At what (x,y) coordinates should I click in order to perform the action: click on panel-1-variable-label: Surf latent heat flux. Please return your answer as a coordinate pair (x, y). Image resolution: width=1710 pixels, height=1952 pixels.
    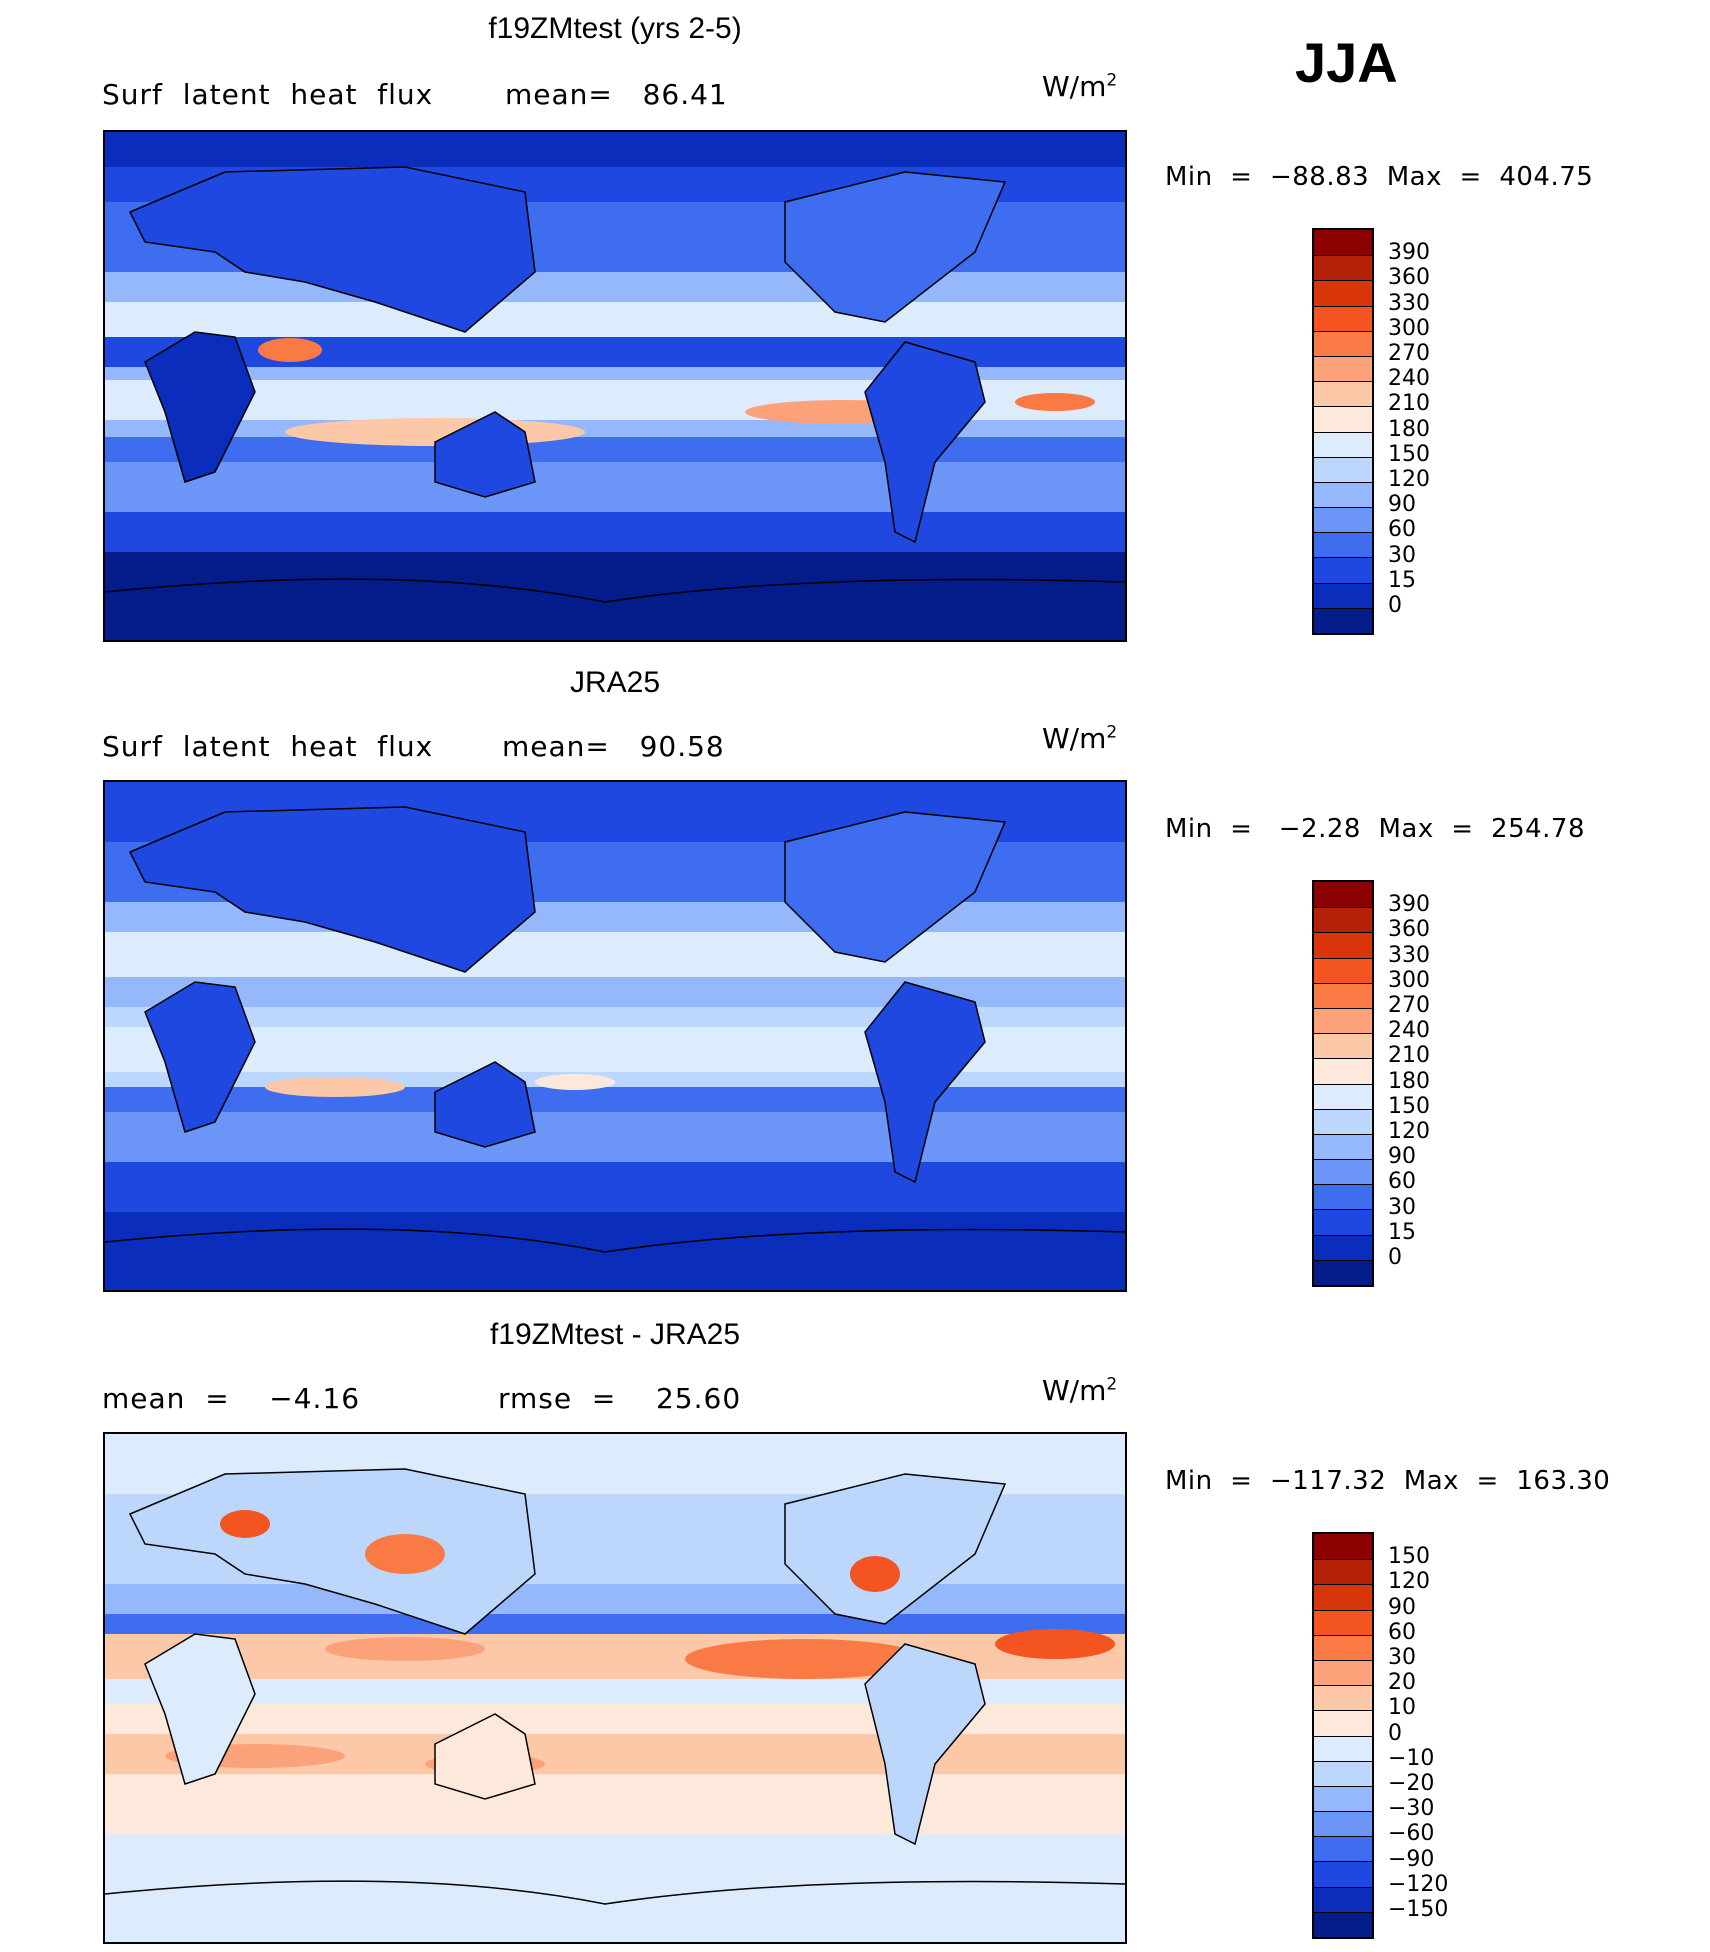
    Looking at the image, I should click on (268, 94).